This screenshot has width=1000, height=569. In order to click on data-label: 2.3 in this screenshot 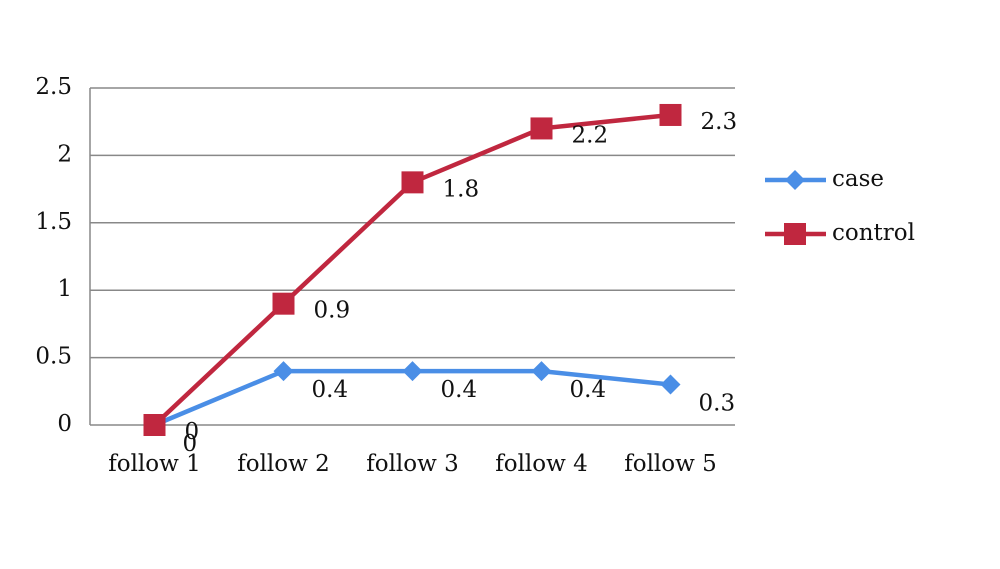, I will do `click(719, 122)`.